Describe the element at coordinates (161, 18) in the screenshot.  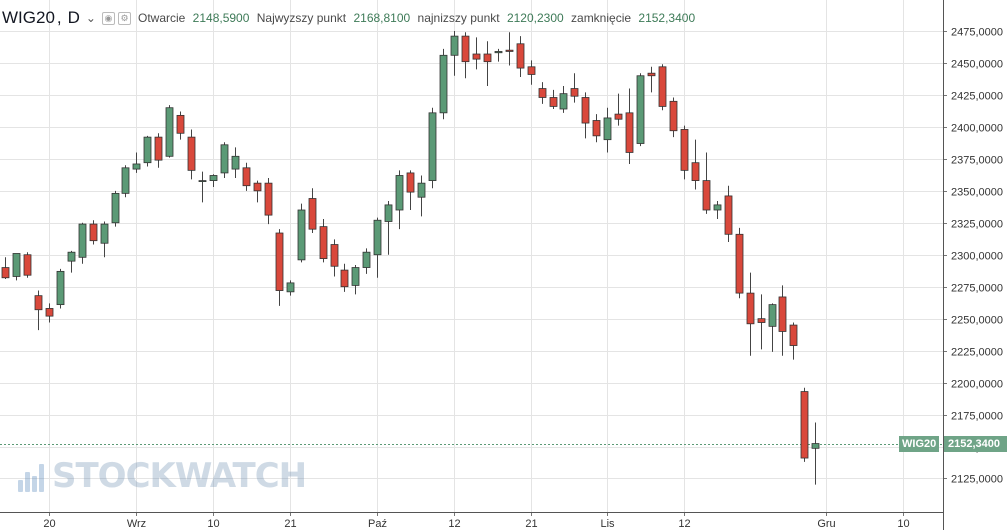
I see `open-label: Otwarcie` at that location.